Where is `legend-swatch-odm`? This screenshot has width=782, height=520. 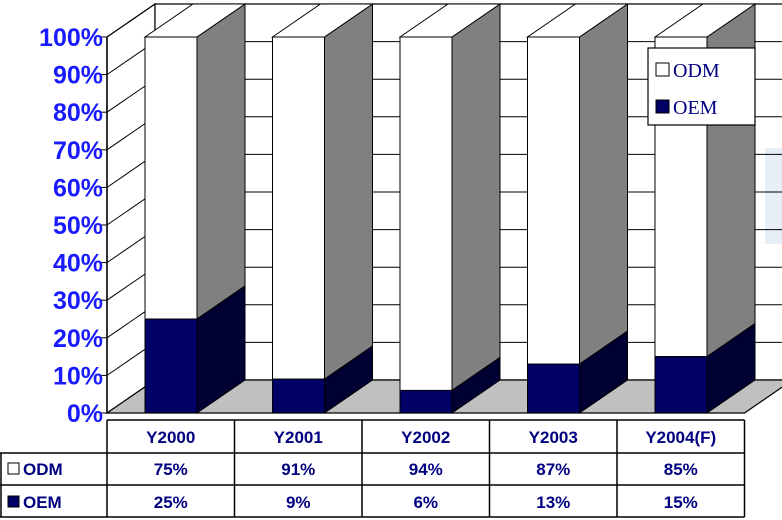
legend-swatch-odm is located at coordinates (662, 69).